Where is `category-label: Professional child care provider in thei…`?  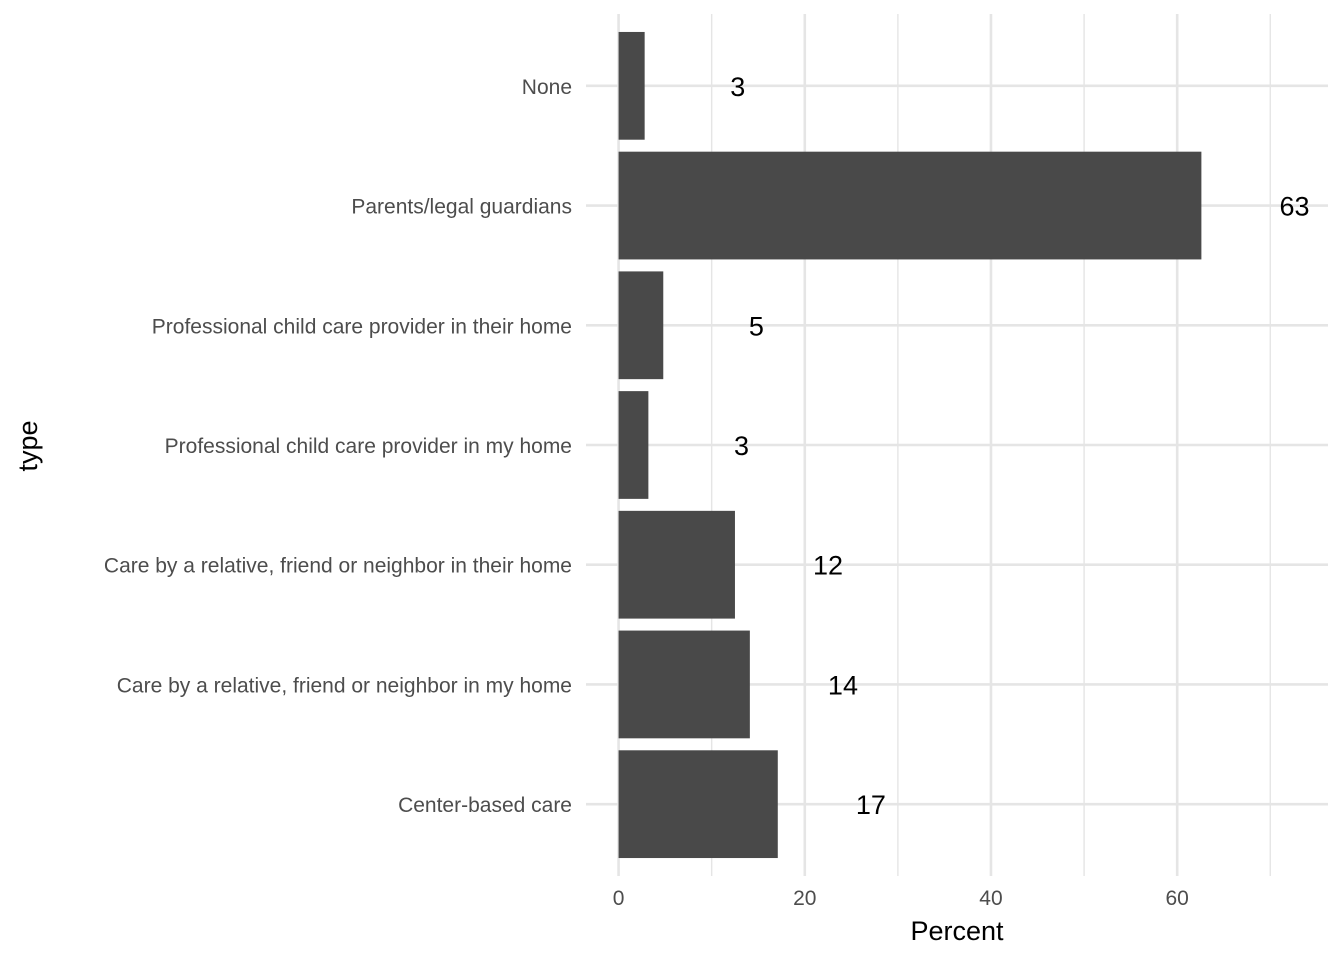
category-label: Professional child care provider in thei… is located at coordinates (362, 326).